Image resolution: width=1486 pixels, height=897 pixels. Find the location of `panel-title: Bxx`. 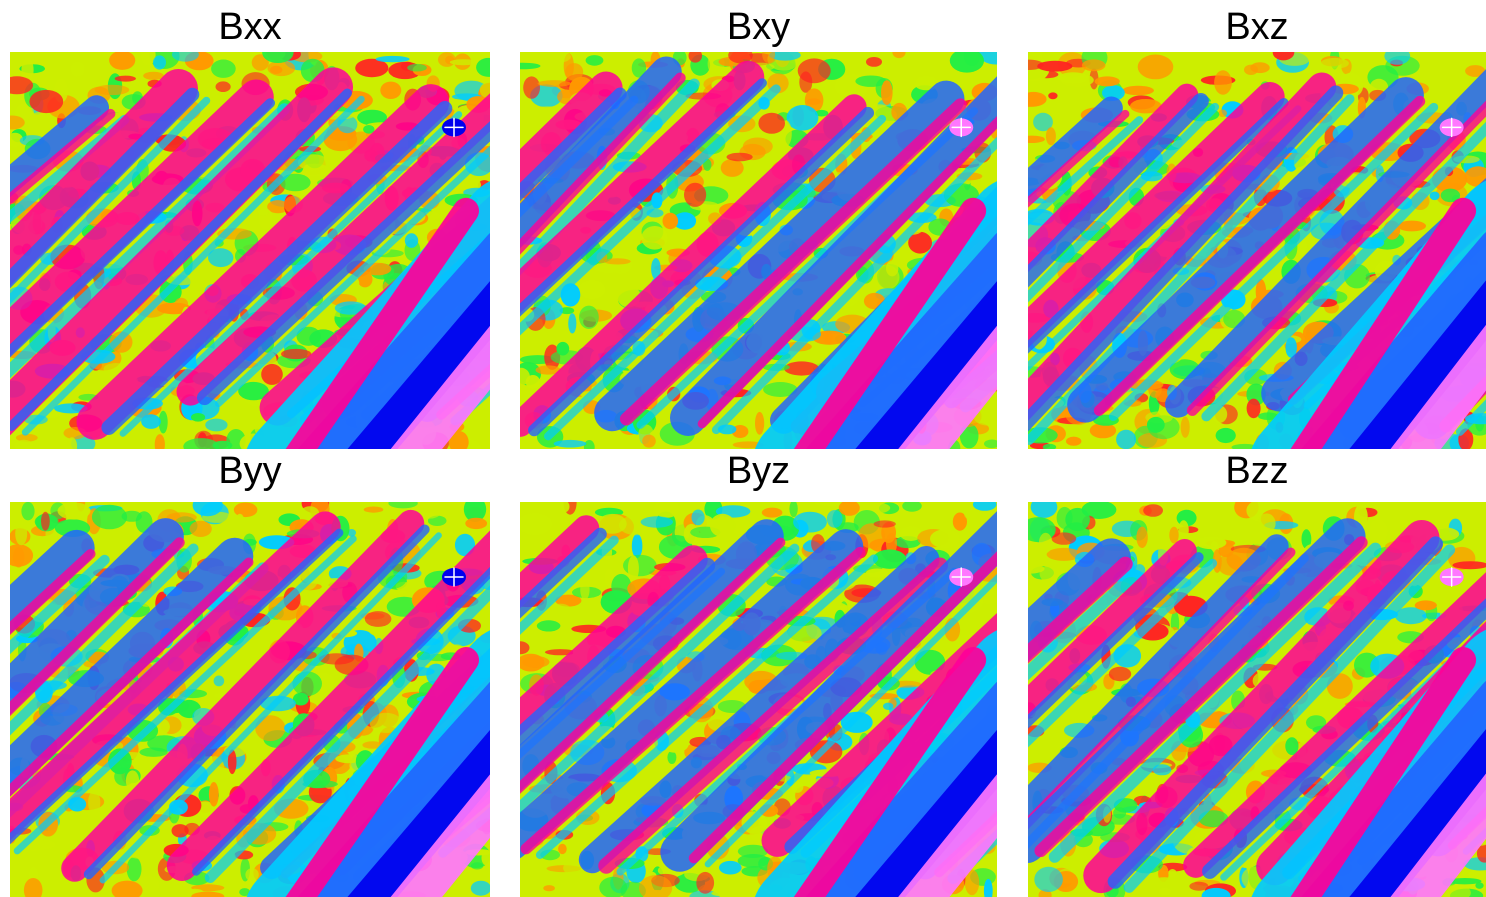

panel-title: Bxx is located at coordinates (250, 27).